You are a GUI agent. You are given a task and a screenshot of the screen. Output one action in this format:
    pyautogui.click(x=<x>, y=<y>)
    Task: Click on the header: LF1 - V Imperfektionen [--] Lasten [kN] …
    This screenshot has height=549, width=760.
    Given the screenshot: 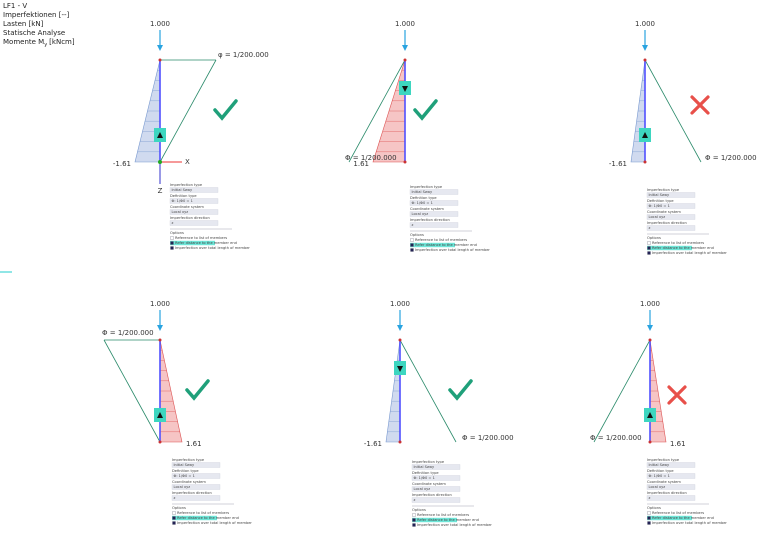 What is the action you would take?
    pyautogui.click(x=39, y=25)
    